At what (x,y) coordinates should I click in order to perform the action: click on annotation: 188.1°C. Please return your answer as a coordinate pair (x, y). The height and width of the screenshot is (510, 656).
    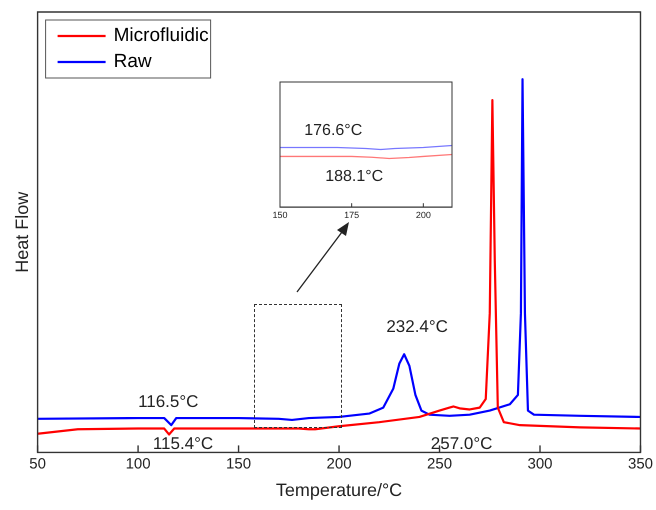
    Looking at the image, I should click on (354, 176).